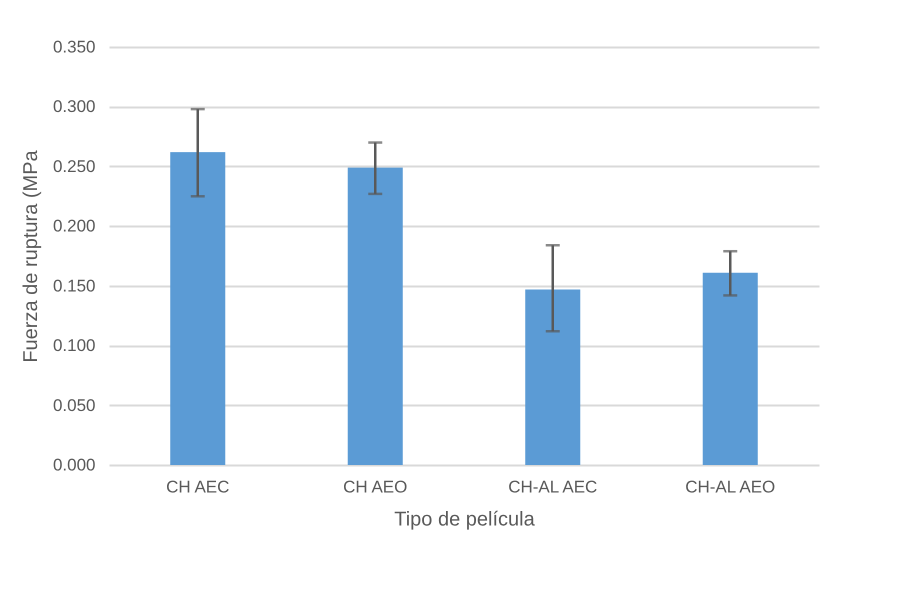 The image size is (904, 609). I want to click on y-tick-label: 0.050, so click(74, 405).